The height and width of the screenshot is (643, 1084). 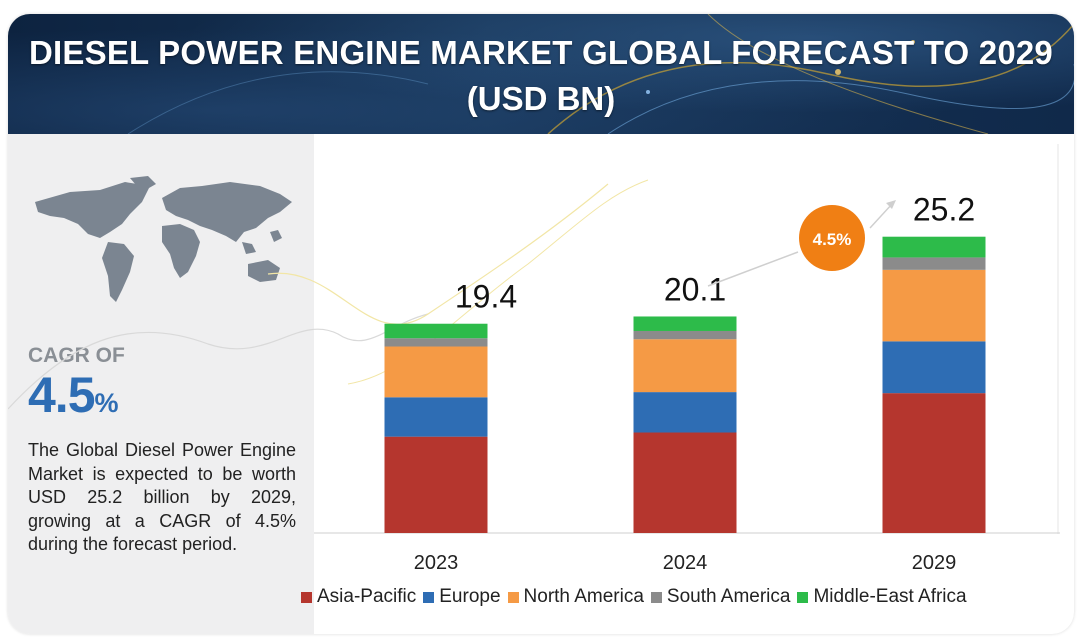 I want to click on growth-badge-circle, so click(x=832, y=238).